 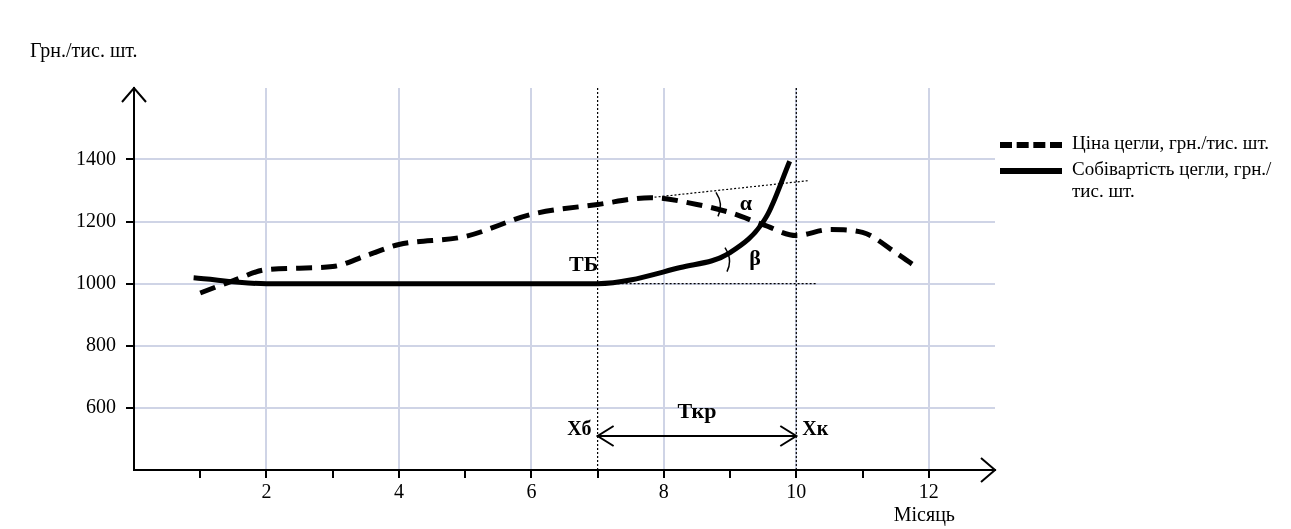 I want to click on legend-label: Собівартість цегли, грн./тис. шт., so click(x=1172, y=180).